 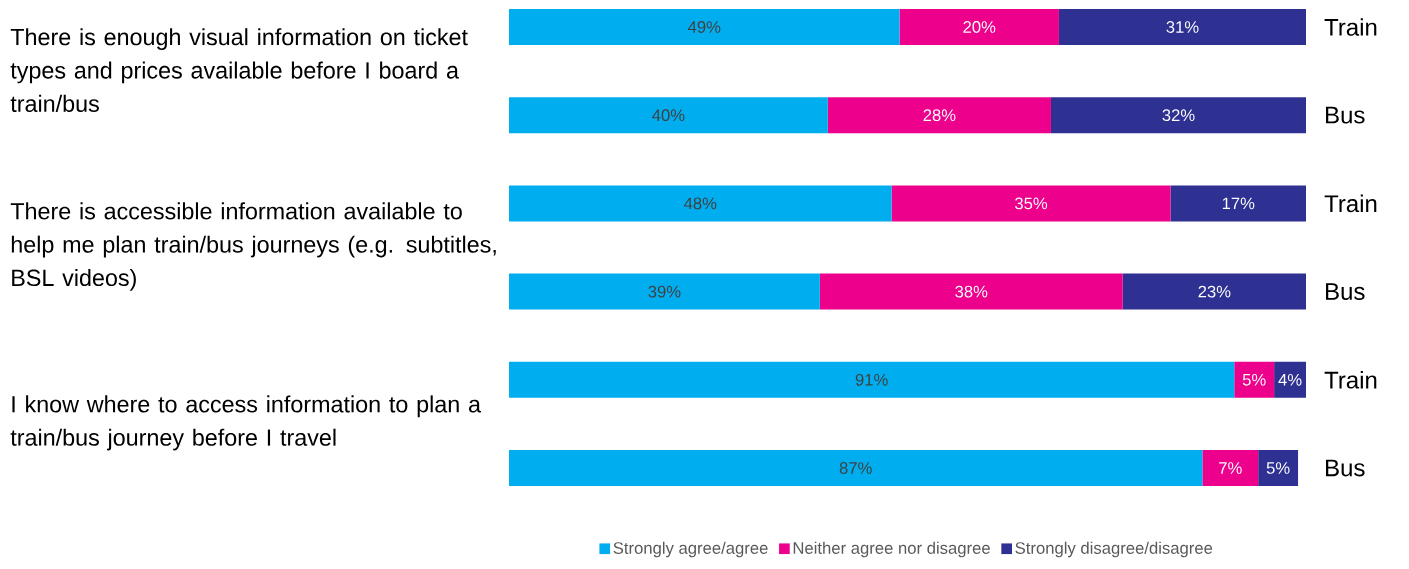 I want to click on data-label: 32%, so click(x=1178, y=115).